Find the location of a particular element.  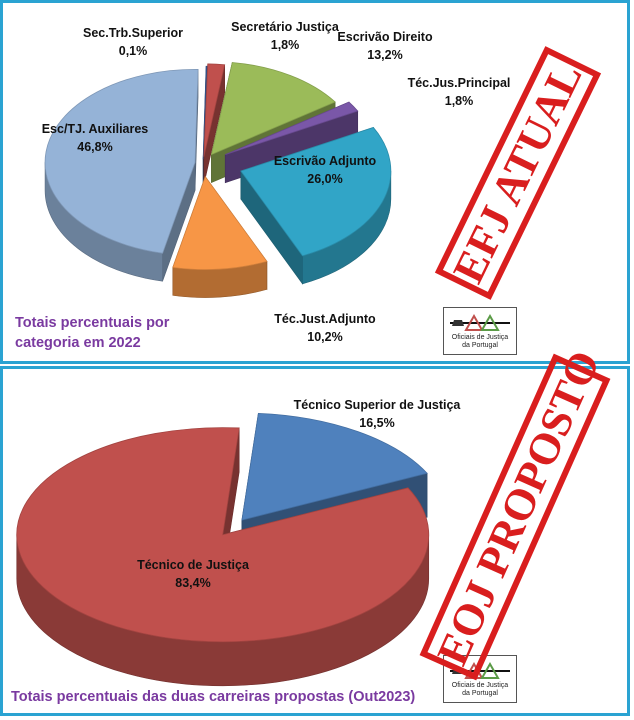

slice-value-tec-just-adjunto: 10,2% is located at coordinates (324, 337).